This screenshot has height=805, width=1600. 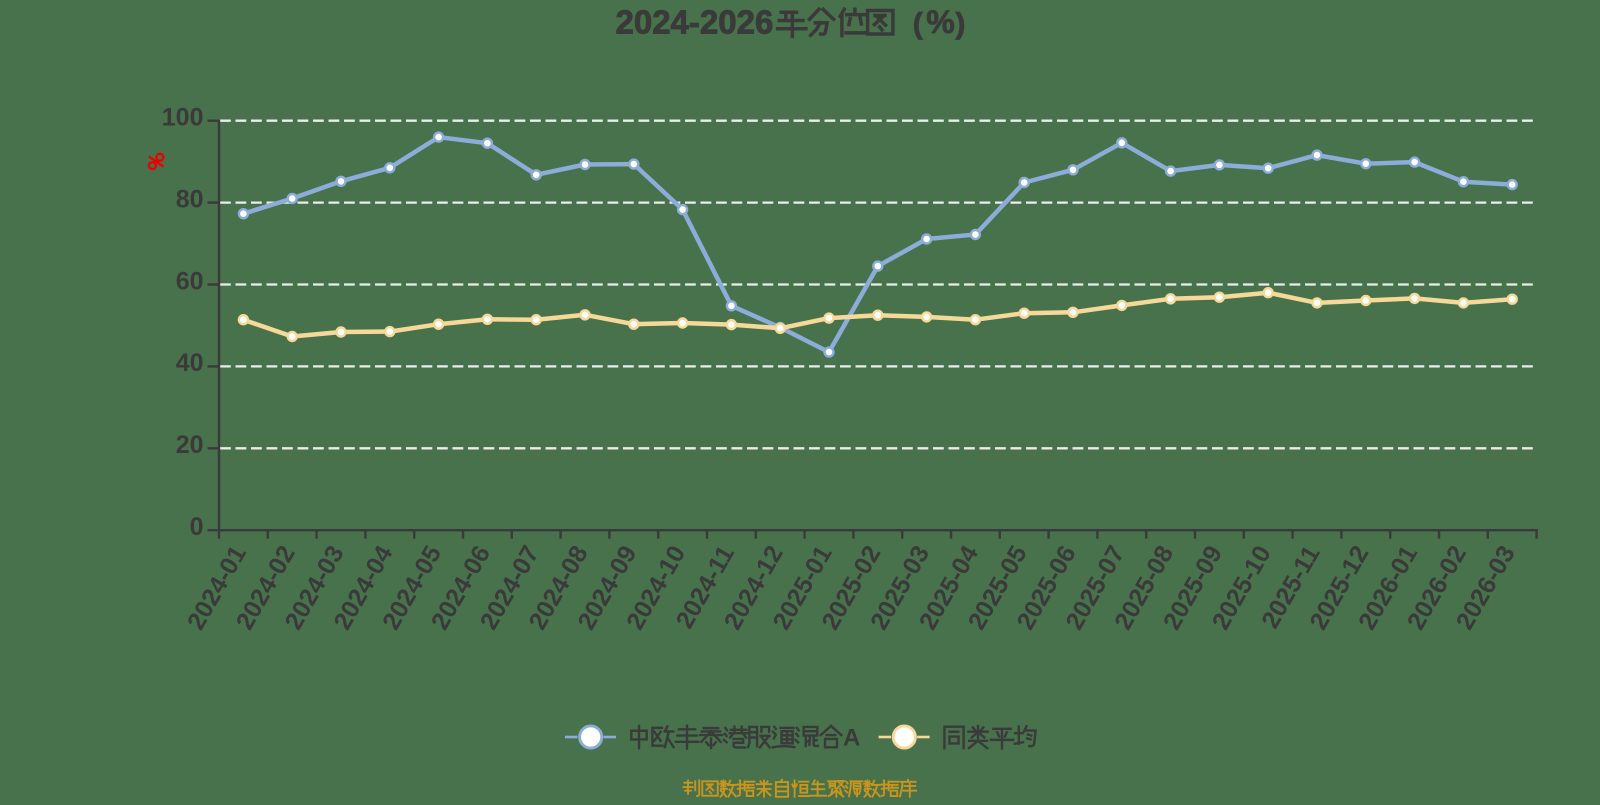 I want to click on svg-text: 20, so click(x=190, y=445).